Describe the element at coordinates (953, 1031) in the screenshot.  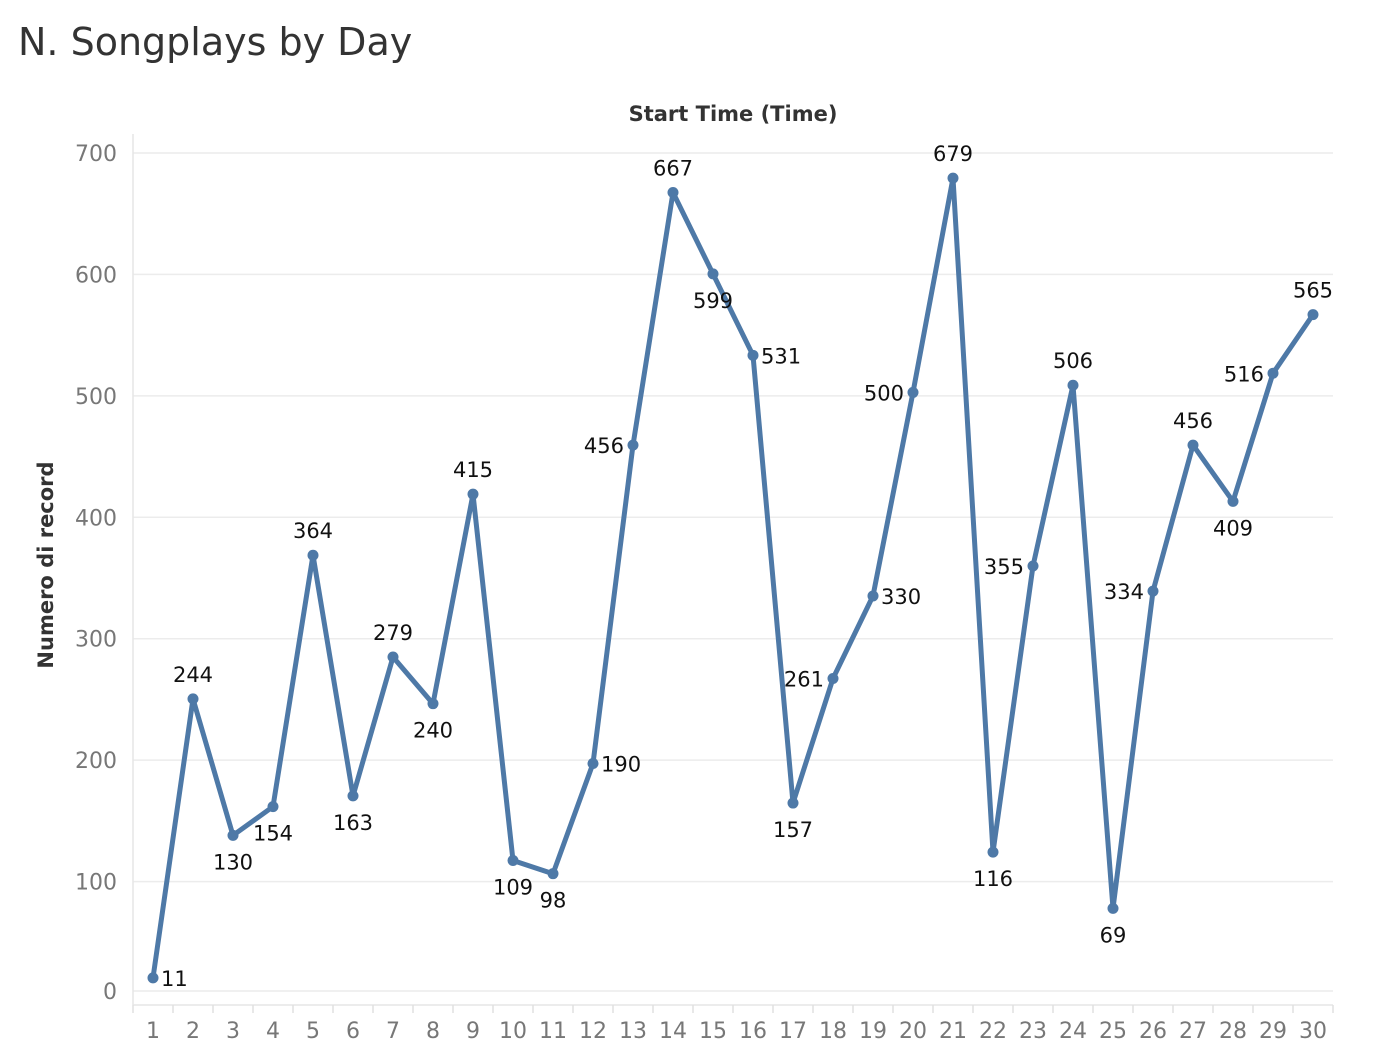
I see `x-tick-label: 21` at that location.